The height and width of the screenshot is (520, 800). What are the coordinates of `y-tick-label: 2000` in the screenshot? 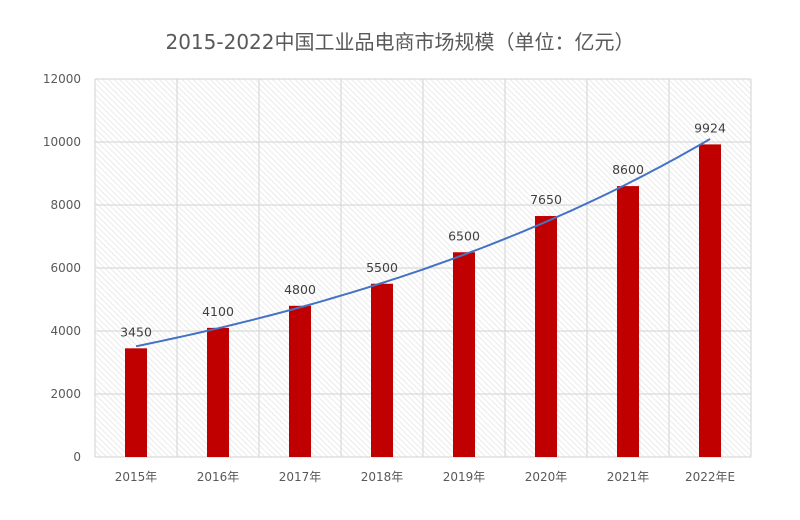 It's located at (65, 394).